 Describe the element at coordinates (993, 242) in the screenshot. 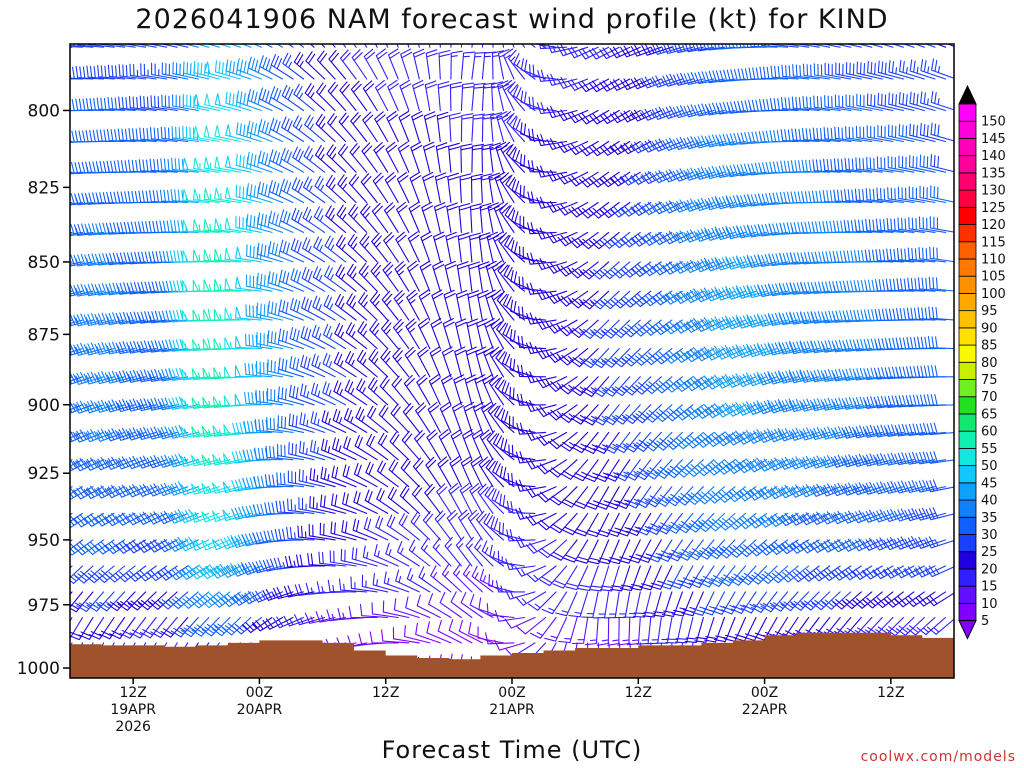

I see `colorbar-label: 115` at that location.